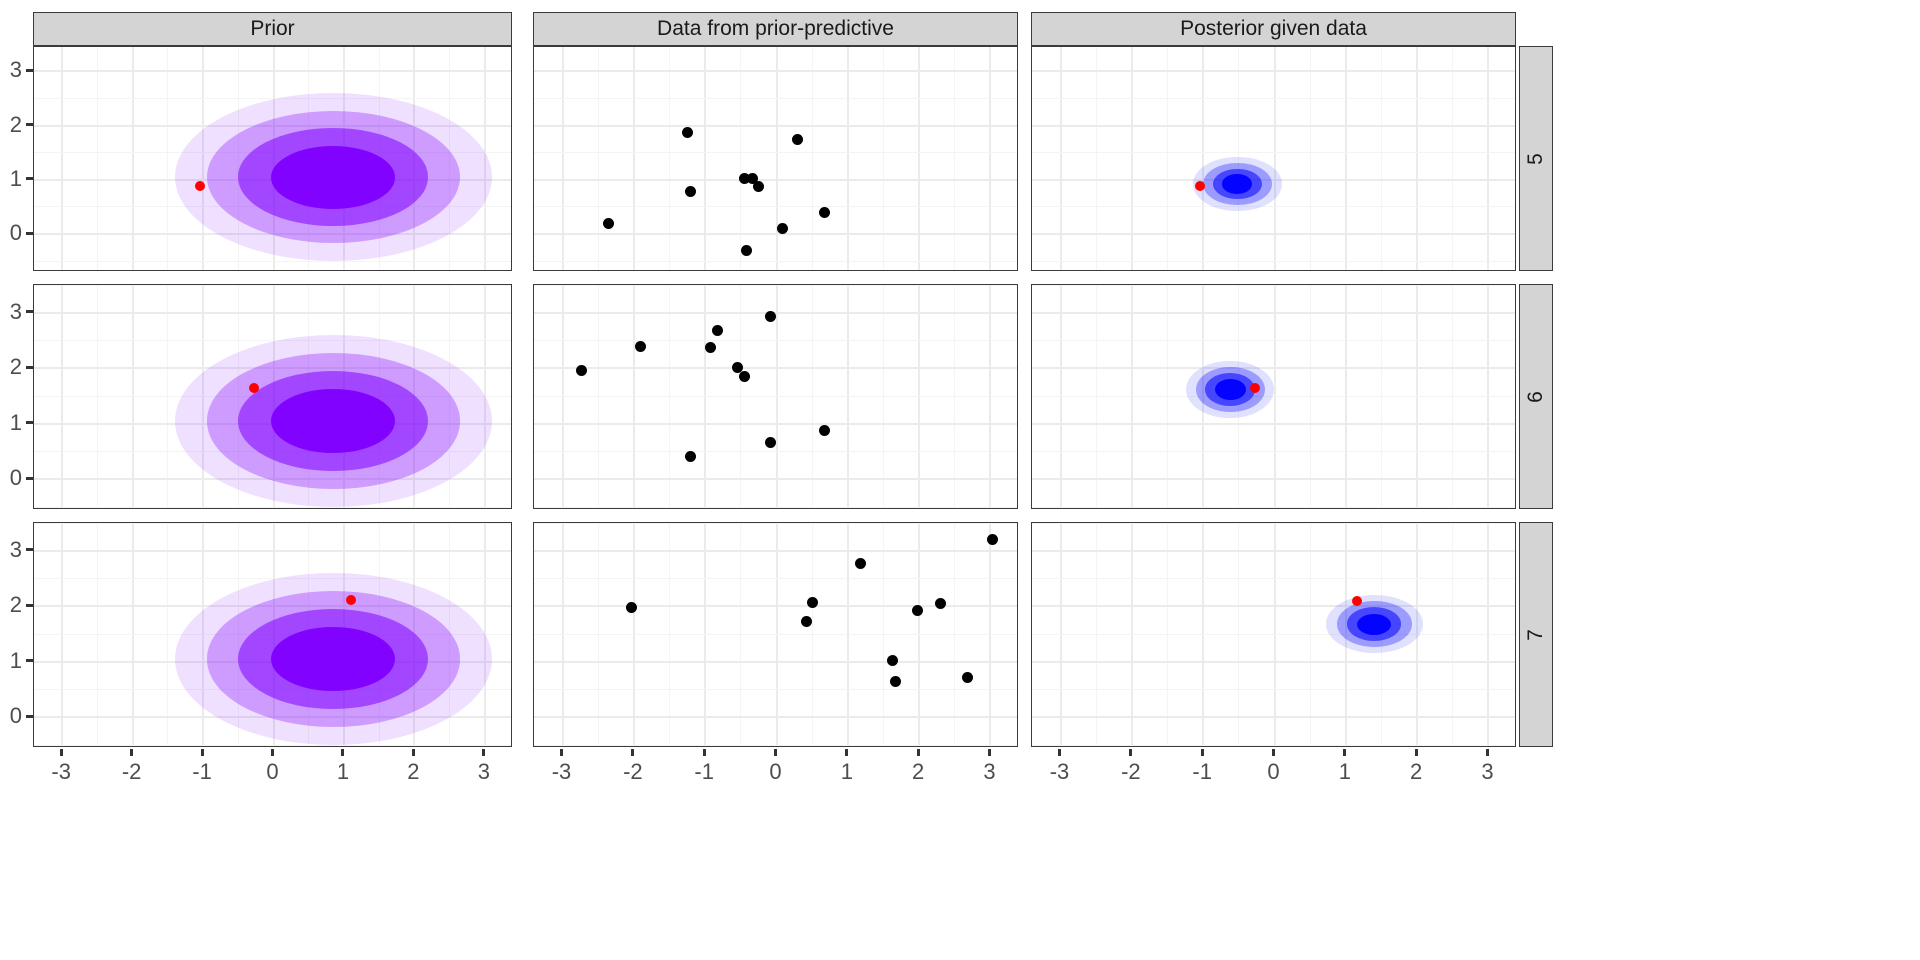 This screenshot has height=960, width=1920. I want to click on x-axis-tick-label: 0, so click(272, 771).